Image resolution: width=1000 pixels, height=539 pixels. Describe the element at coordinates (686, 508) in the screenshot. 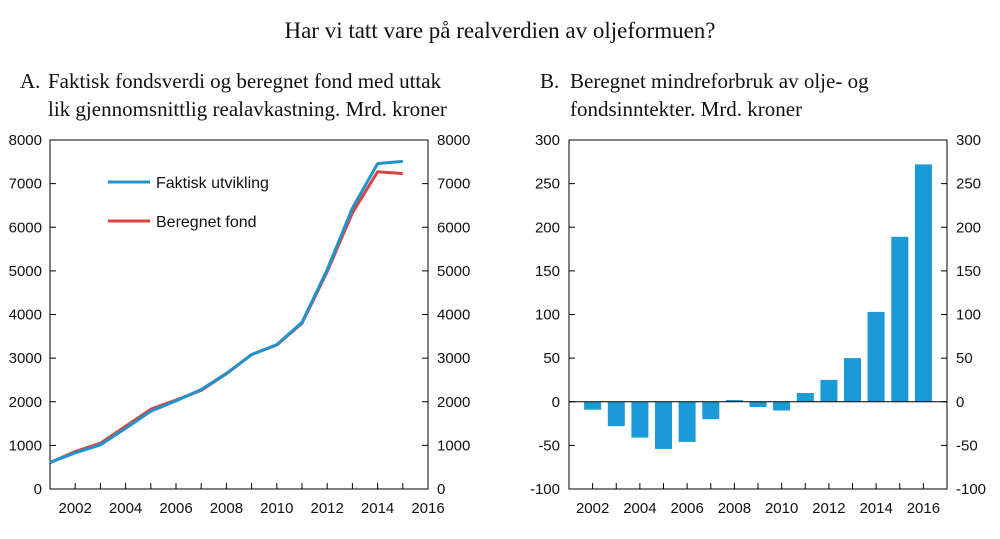

I see `panel-b-x-tick-label: 2006` at that location.